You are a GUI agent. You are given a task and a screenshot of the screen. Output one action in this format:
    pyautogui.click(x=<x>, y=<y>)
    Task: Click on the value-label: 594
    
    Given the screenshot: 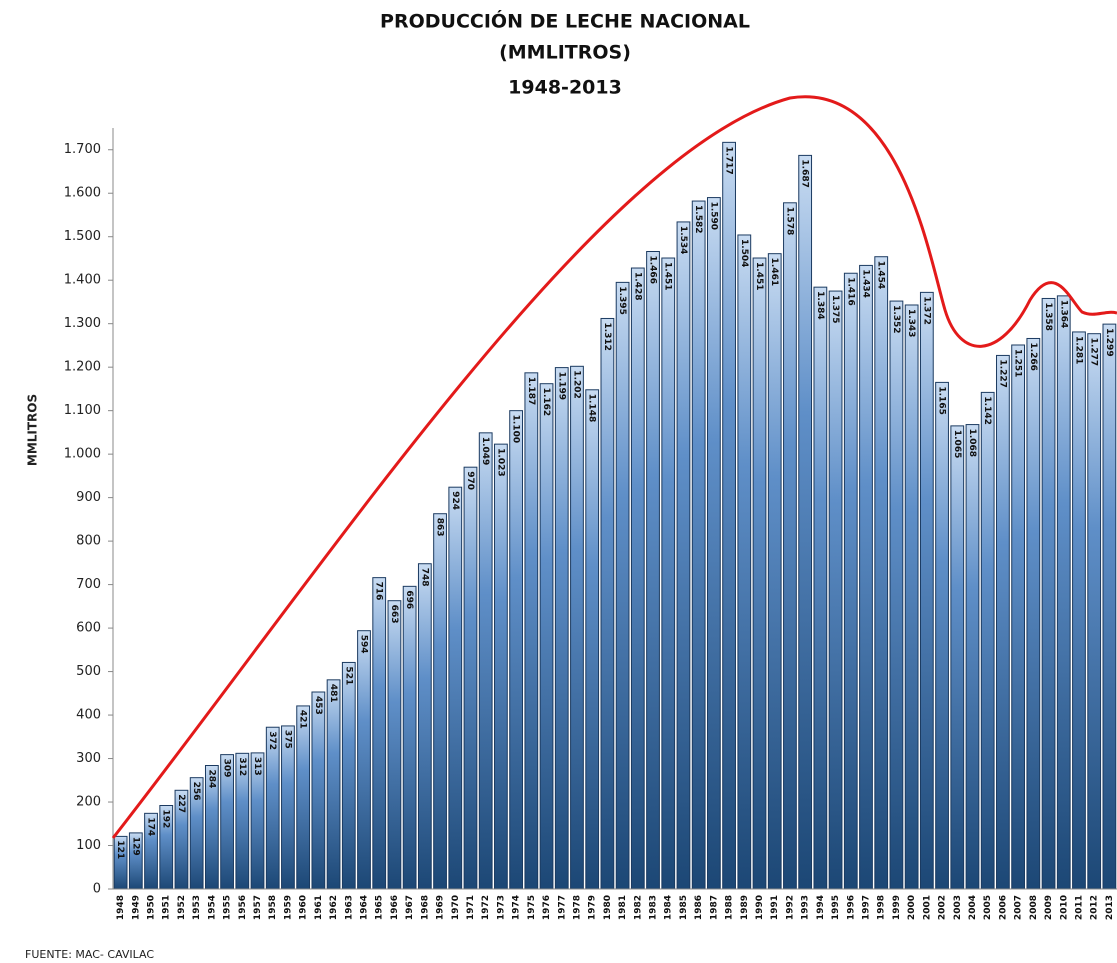 What is the action you would take?
    pyautogui.click(x=364, y=644)
    